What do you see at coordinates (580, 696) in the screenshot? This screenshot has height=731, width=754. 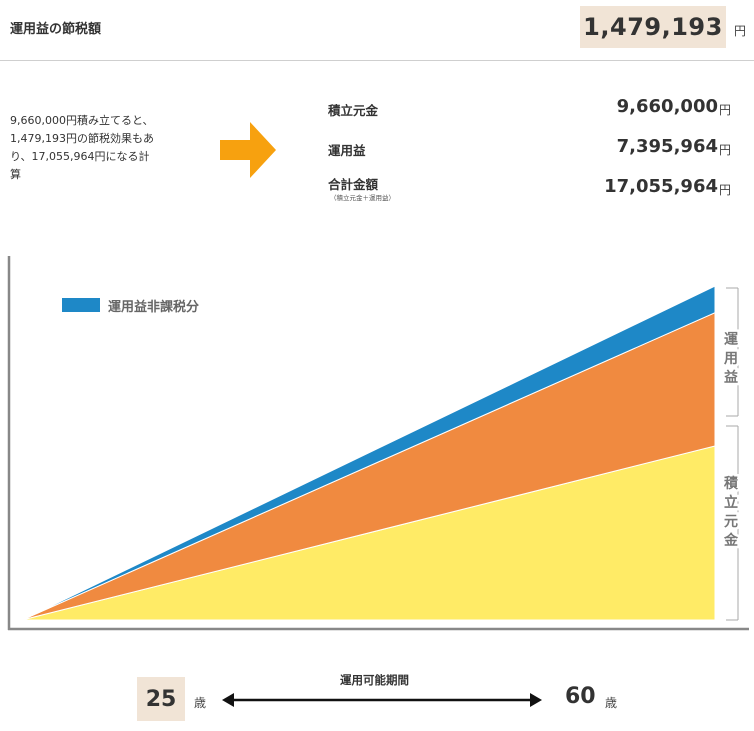 I see `end-age: 60` at bounding box center [580, 696].